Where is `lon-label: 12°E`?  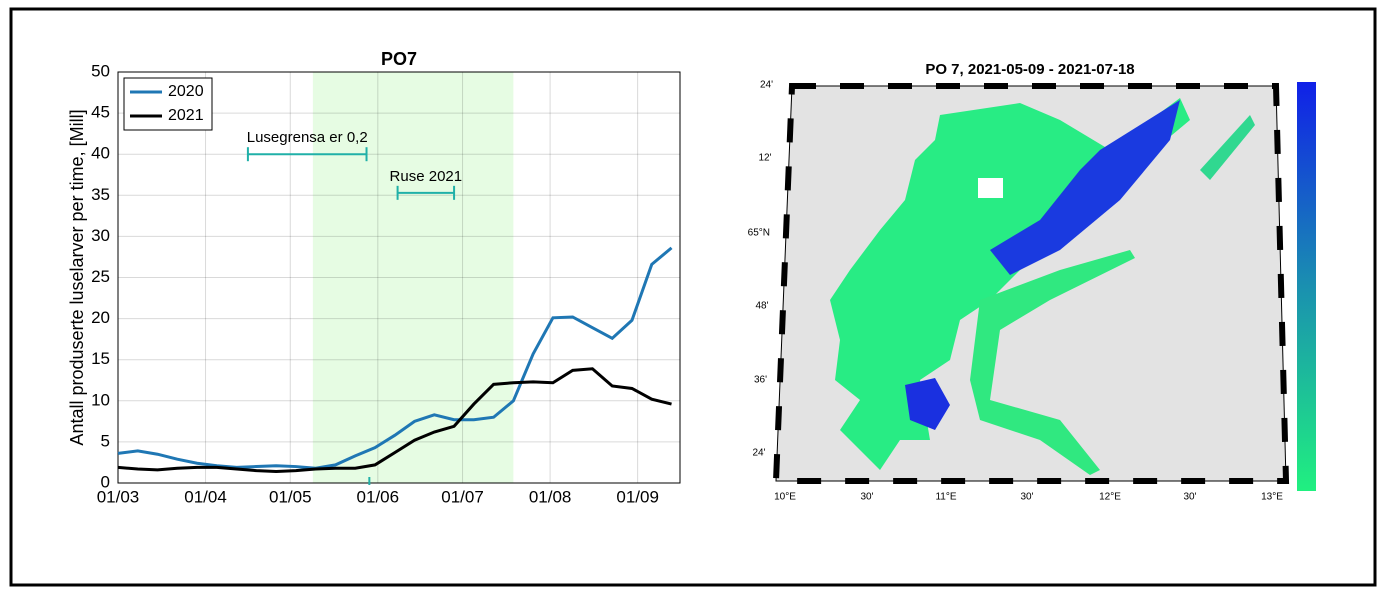 lon-label: 12°E is located at coordinates (1110, 497).